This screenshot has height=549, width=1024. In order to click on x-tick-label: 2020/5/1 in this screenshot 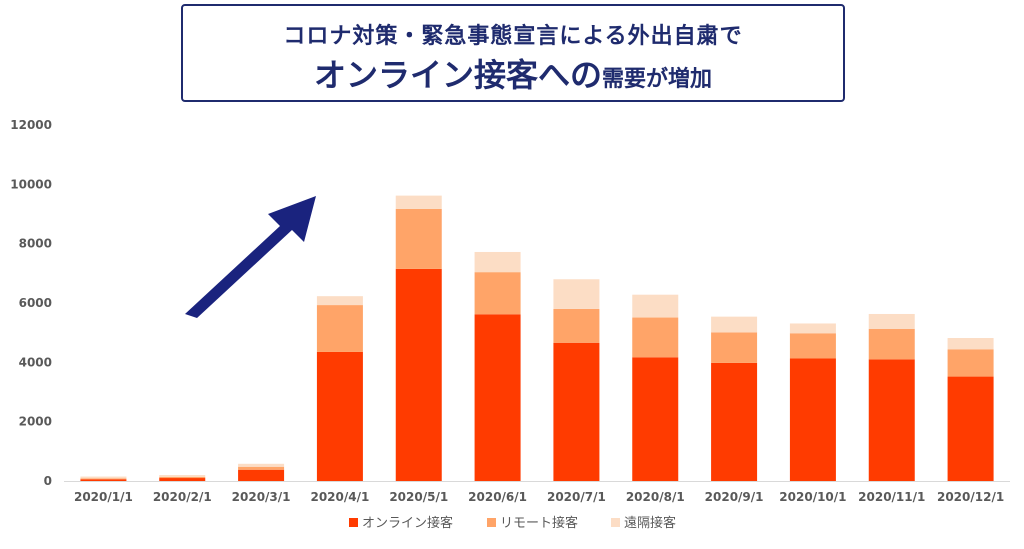, I will do `click(418, 497)`.